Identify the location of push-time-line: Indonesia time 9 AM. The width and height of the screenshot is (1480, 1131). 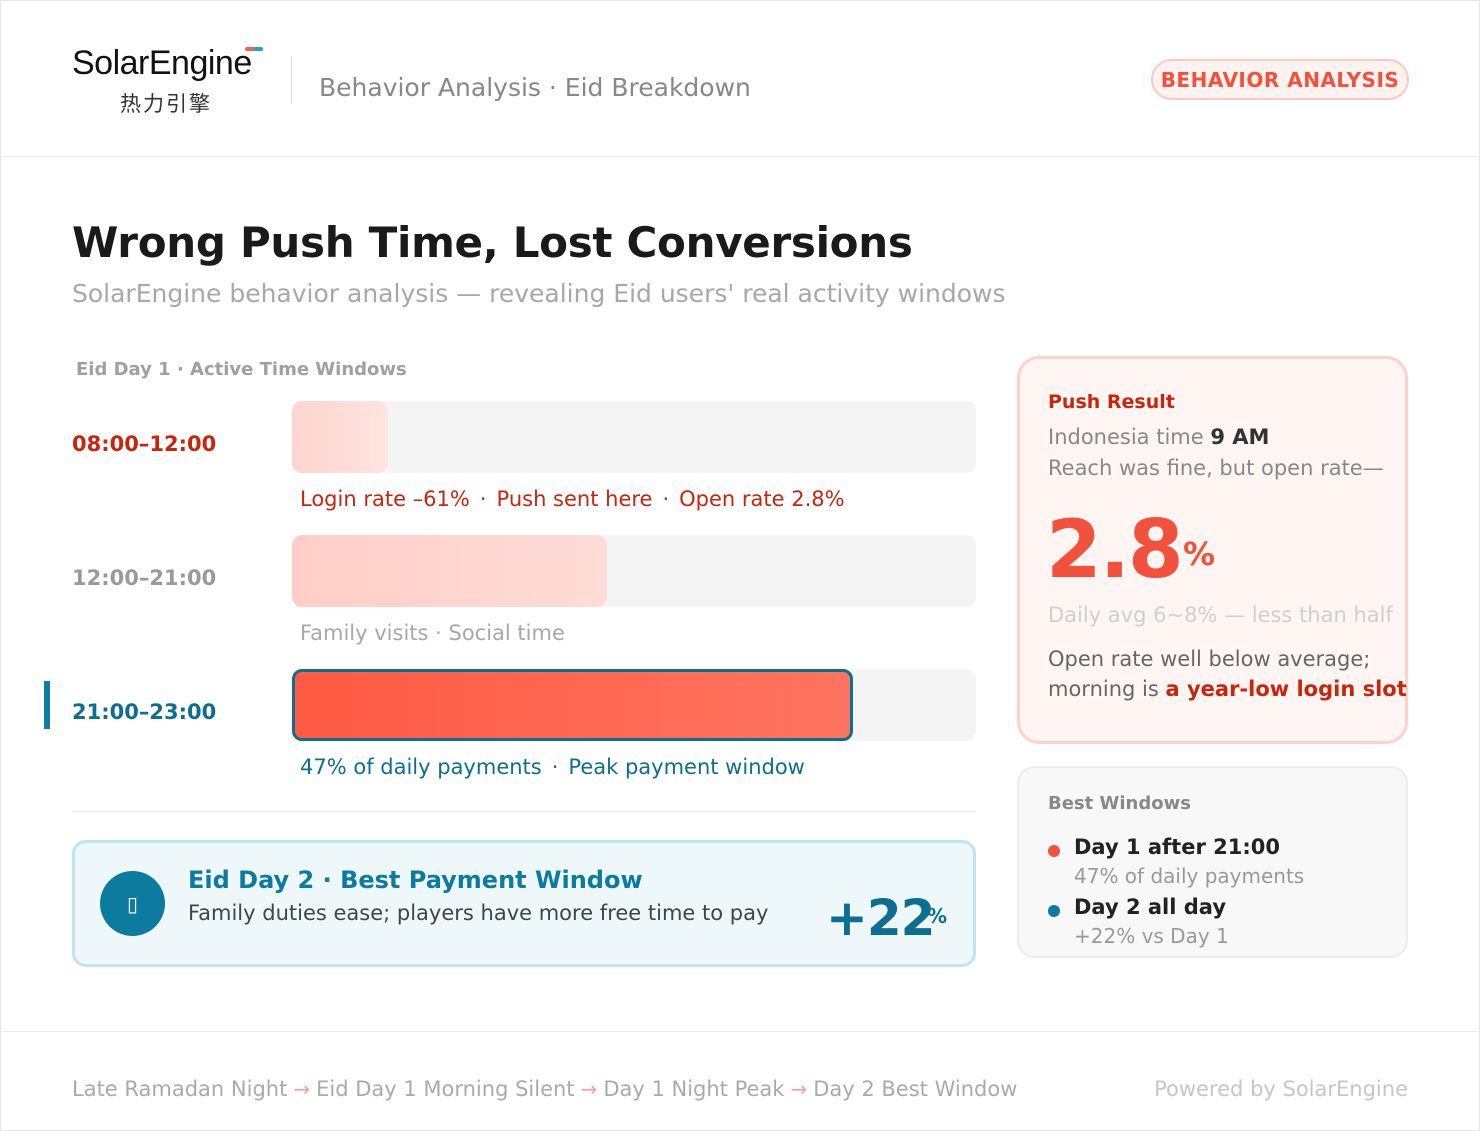
(1158, 437).